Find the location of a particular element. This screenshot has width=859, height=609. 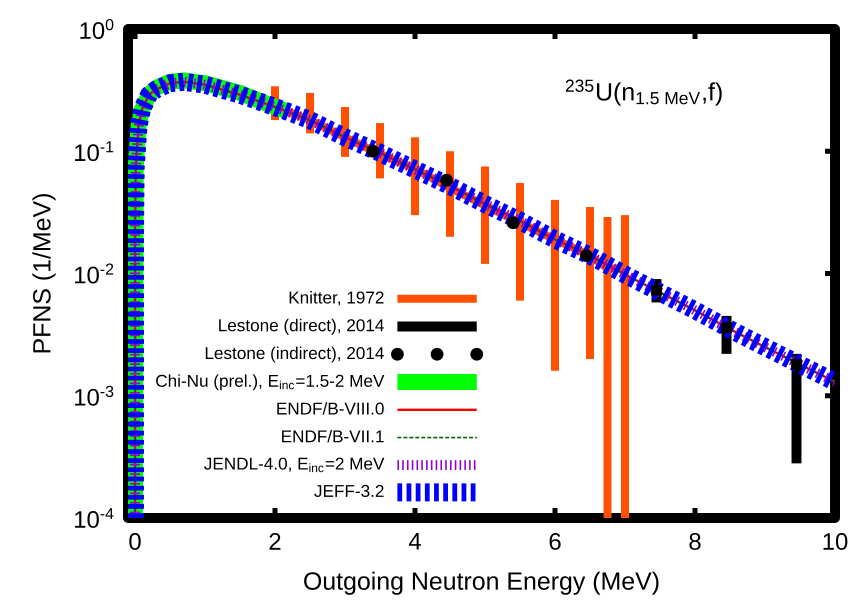

y-tick-label: 10$^{-1}$ is located at coordinates (94, 151).